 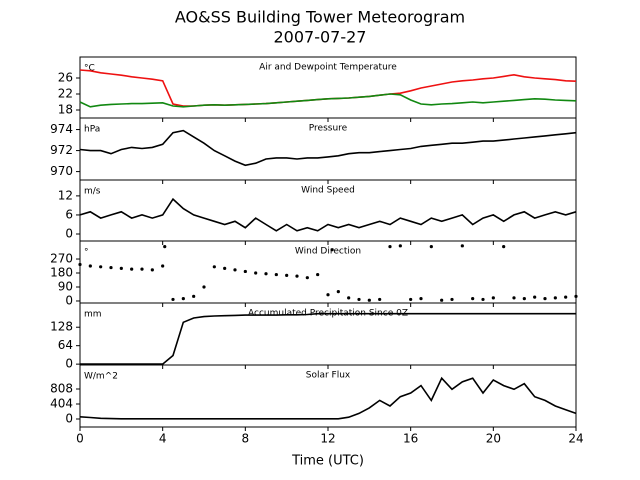 What do you see at coordinates (61, 150) in the screenshot?
I see `y-tick-label: 972` at bounding box center [61, 150].